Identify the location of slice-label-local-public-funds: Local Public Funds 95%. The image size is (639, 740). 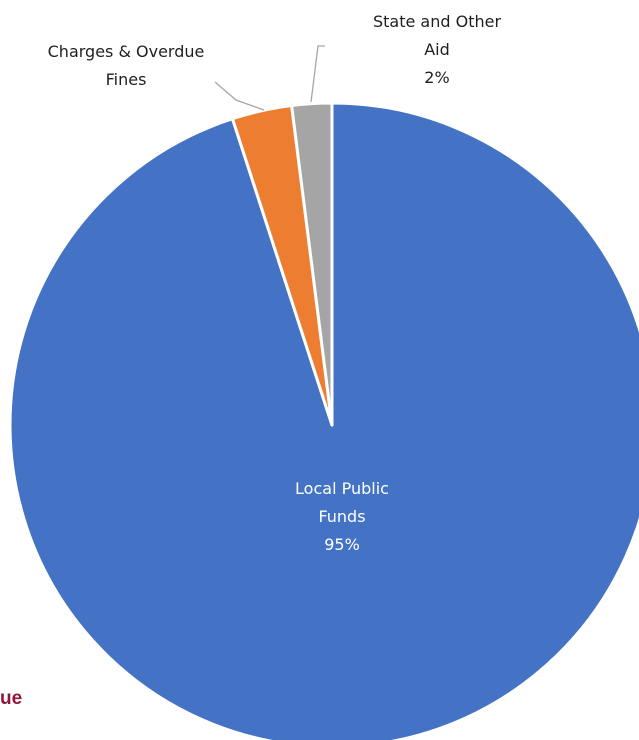
(342, 516).